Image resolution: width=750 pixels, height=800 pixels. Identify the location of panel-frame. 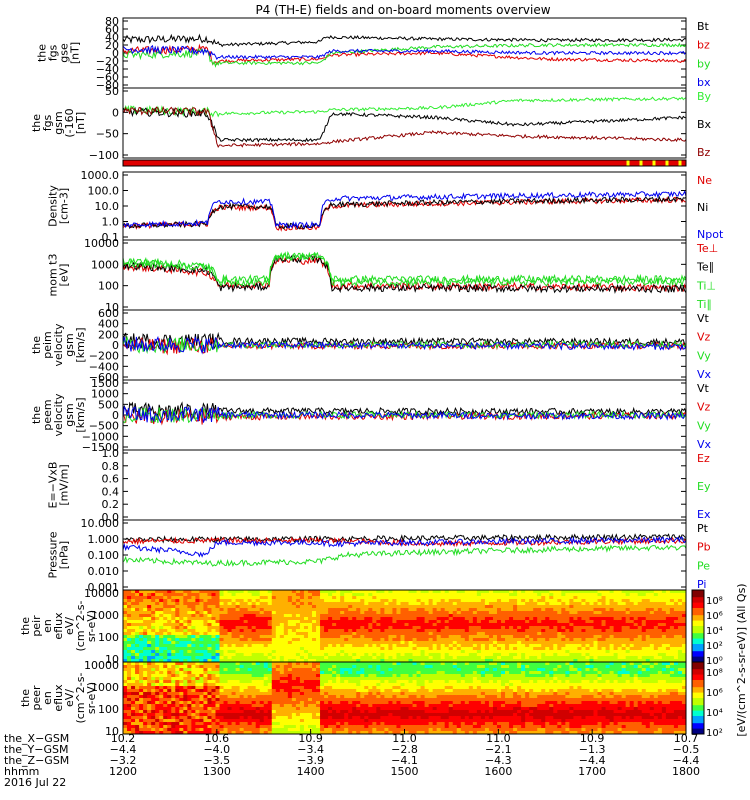
(404, 555).